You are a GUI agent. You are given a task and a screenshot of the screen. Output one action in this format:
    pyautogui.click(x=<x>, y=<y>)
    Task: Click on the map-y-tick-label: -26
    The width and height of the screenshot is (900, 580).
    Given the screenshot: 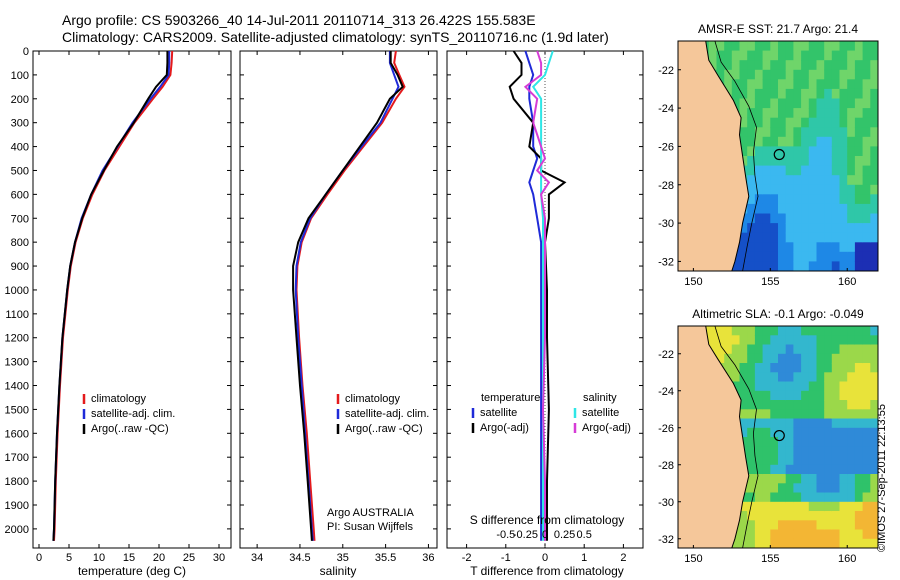 What is the action you would take?
    pyautogui.click(x=666, y=429)
    